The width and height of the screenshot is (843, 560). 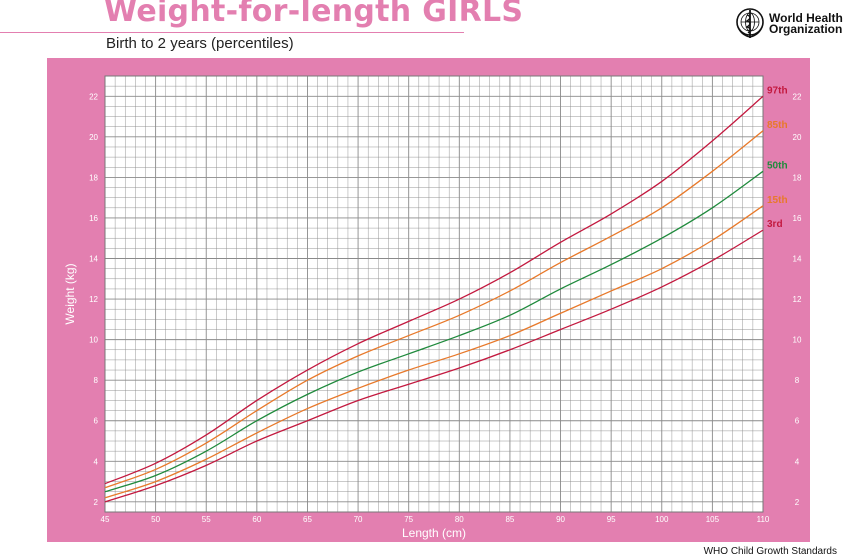 What do you see at coordinates (797, 96) in the screenshot?
I see `y-tick-label-right: 22` at bounding box center [797, 96].